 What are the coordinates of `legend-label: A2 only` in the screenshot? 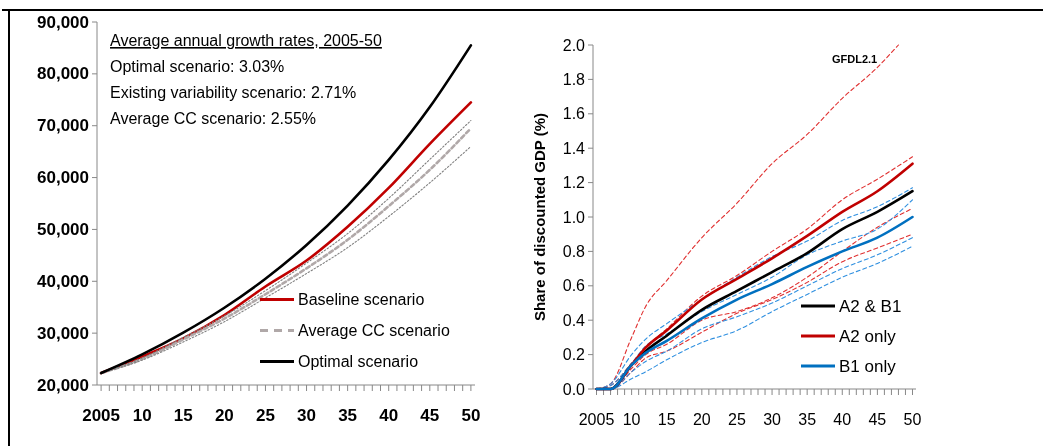 It's located at (868, 336).